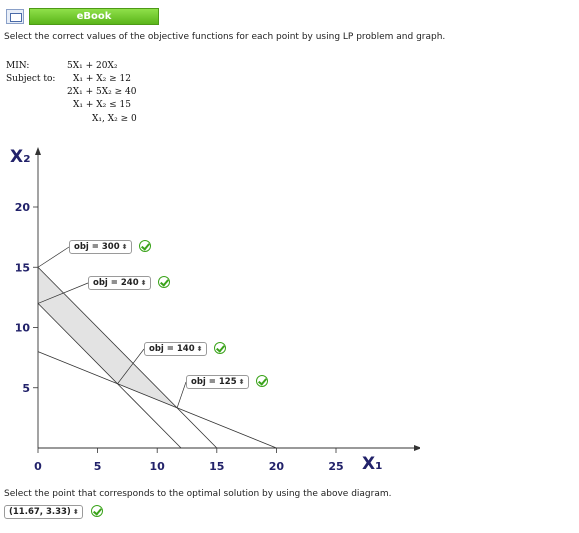 The width and height of the screenshot is (579, 533). What do you see at coordinates (158, 466) in the screenshot?
I see `x-tick-label: 10` at bounding box center [158, 466].